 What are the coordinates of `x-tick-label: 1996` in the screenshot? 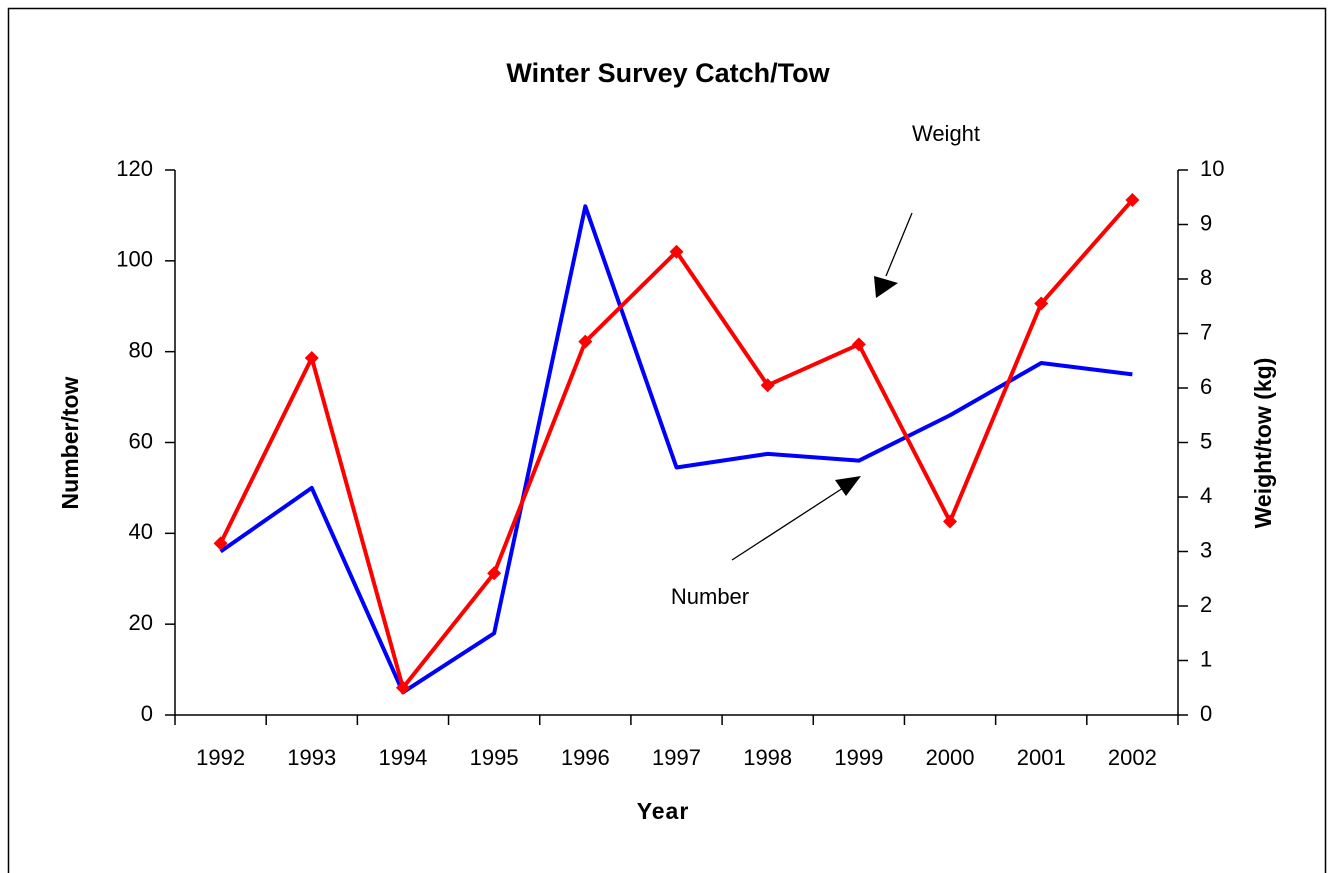 It's located at (585, 757).